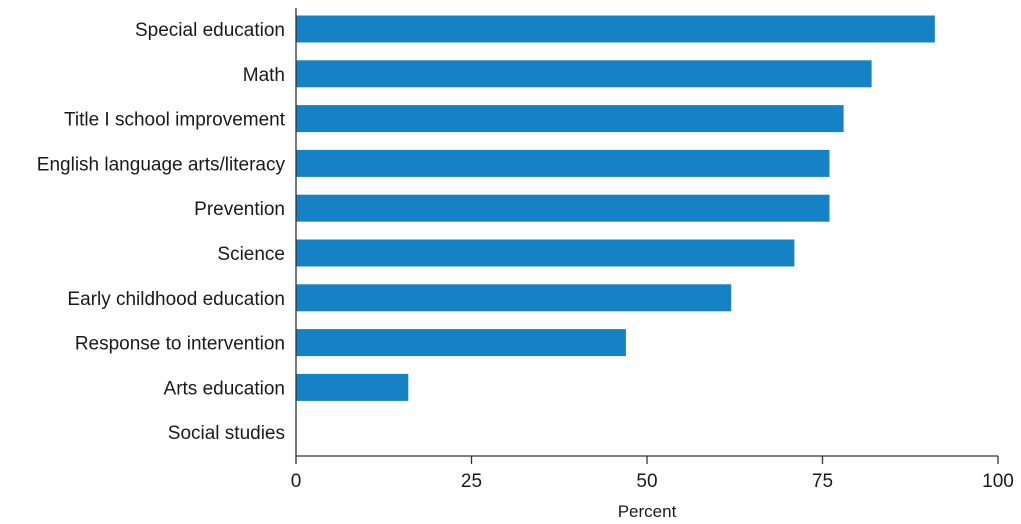  I want to click on category-label-9: Social studies, so click(226, 433).